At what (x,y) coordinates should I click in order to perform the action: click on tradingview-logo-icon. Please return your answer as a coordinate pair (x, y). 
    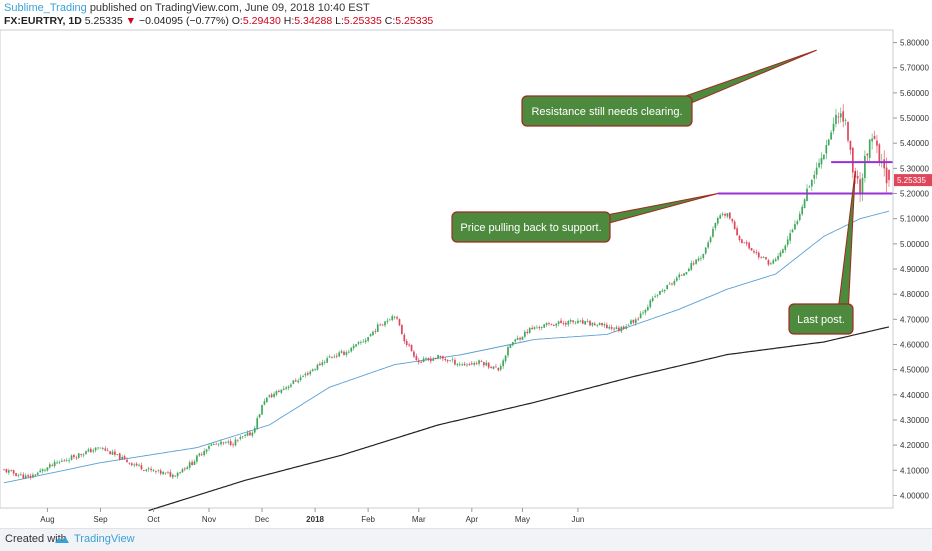
    Looking at the image, I should click on (62, 540).